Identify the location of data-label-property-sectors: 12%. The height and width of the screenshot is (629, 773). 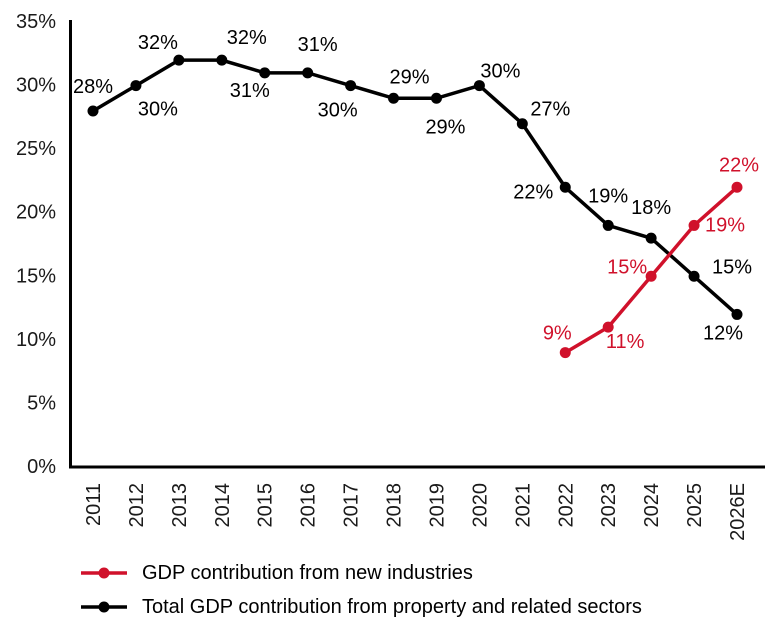
(723, 333).